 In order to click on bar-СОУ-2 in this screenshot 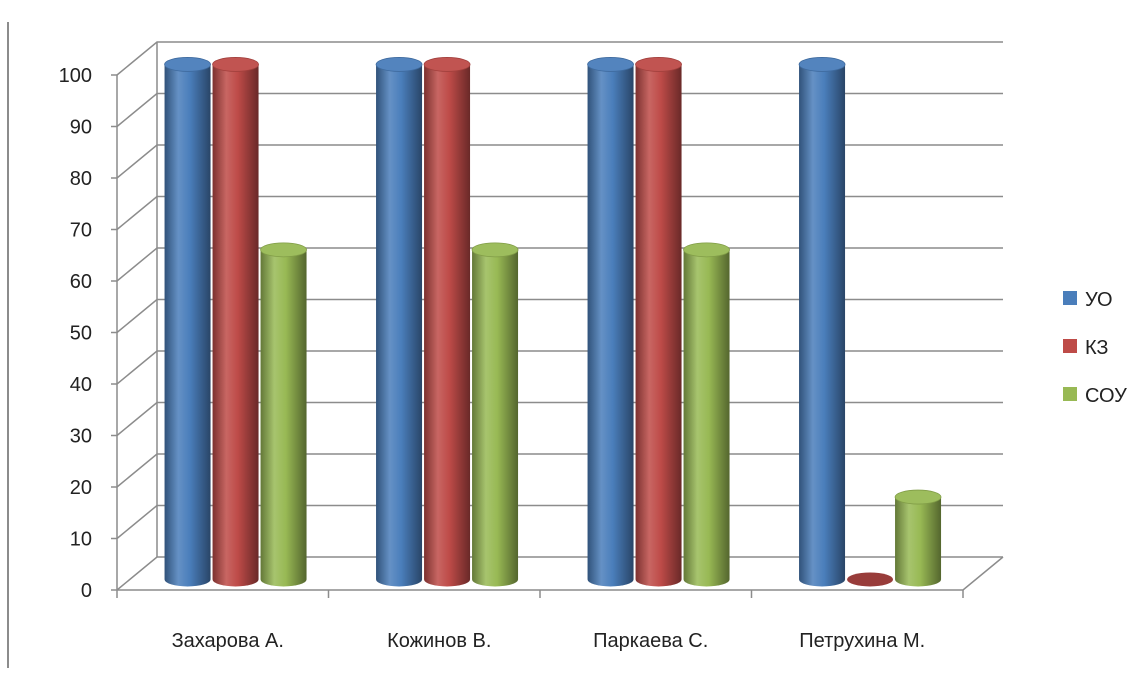, I will do `click(706, 418)`.